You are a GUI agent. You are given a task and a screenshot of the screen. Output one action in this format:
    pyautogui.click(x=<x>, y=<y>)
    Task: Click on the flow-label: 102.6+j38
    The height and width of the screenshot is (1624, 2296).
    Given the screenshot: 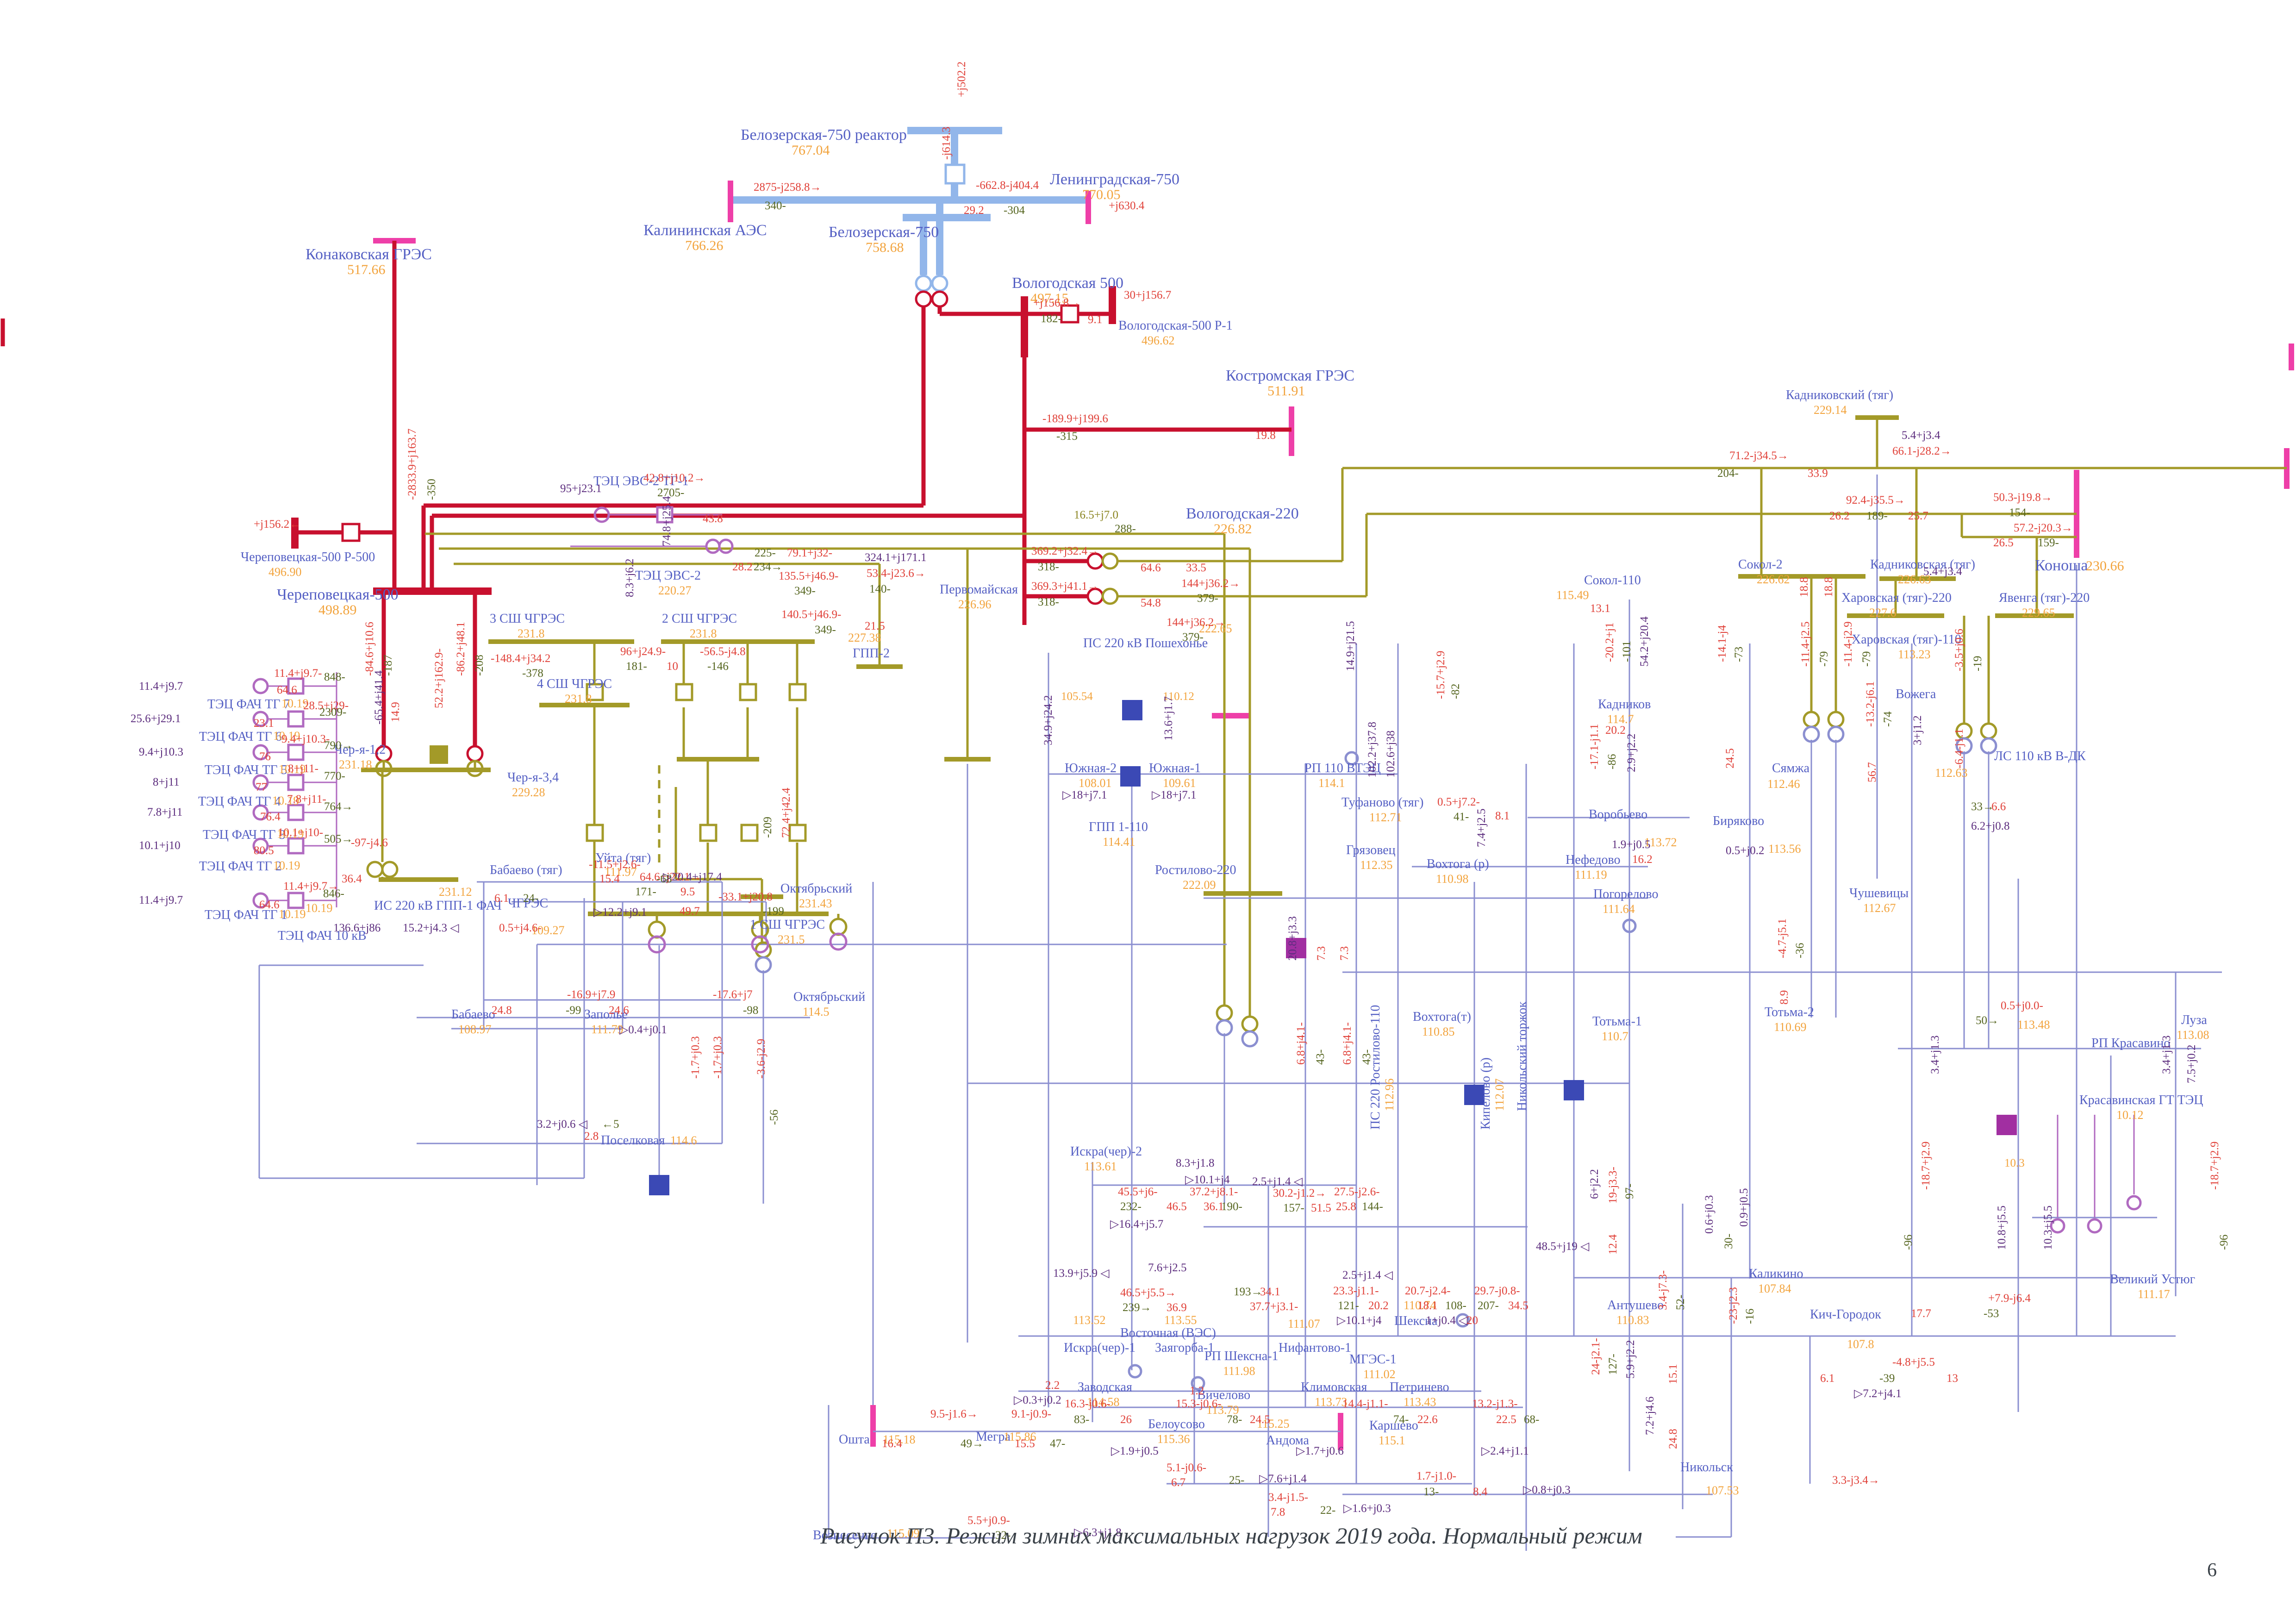 What is the action you would take?
    pyautogui.click(x=1391, y=754)
    